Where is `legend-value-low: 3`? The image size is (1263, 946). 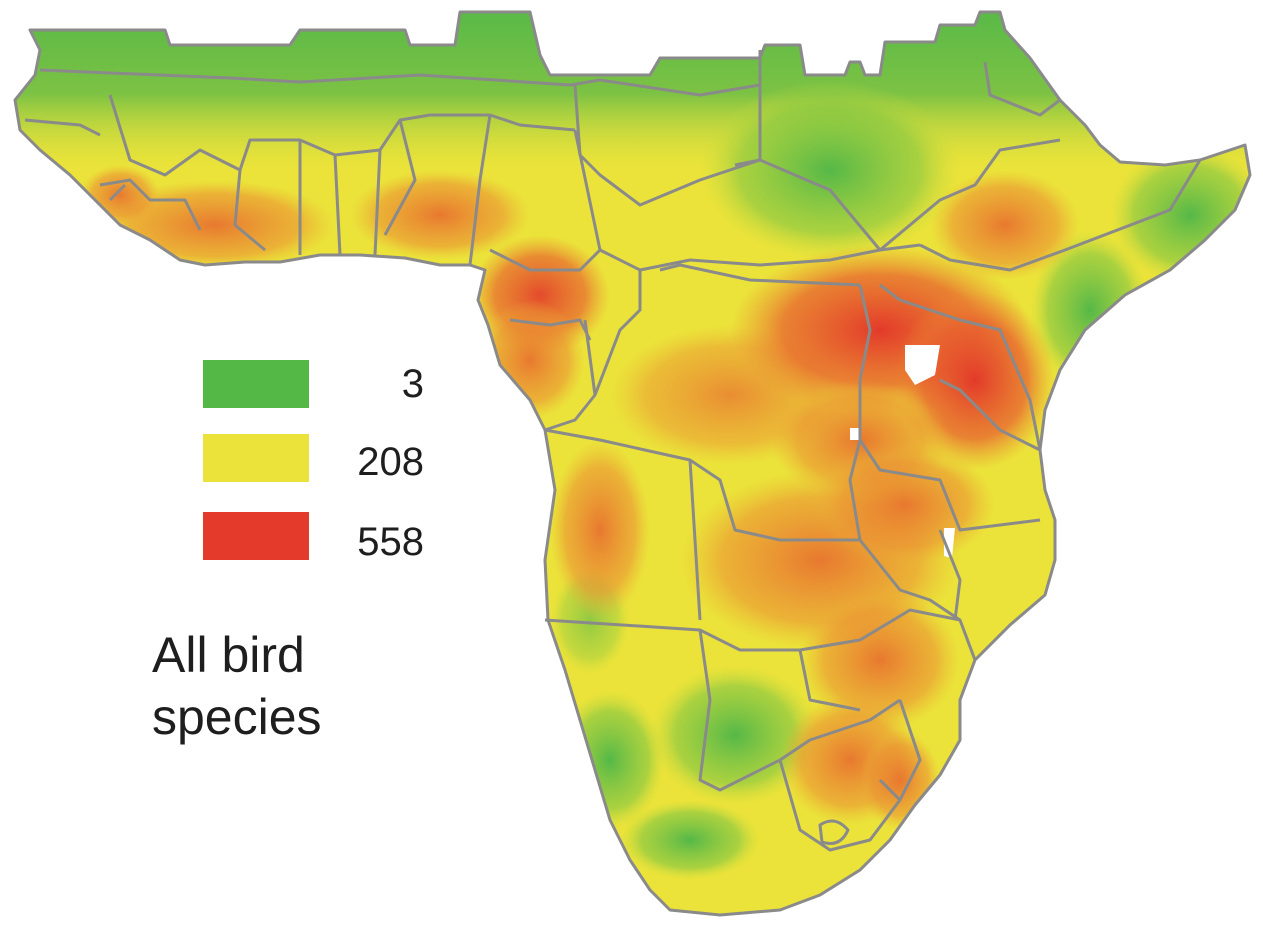 legend-value-low: 3 is located at coordinates (412, 384).